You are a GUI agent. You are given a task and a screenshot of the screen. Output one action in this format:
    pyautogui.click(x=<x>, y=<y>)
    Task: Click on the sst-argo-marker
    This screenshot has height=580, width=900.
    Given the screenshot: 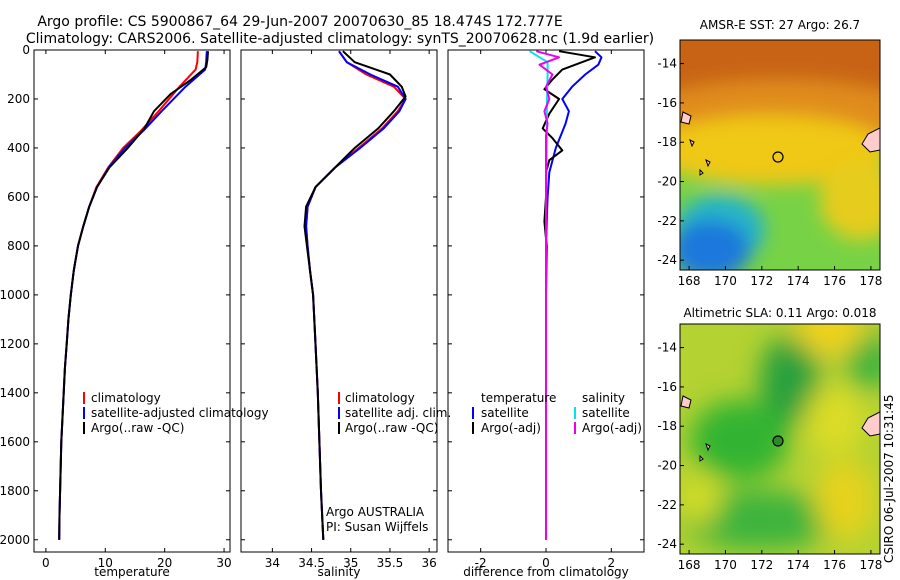 What is the action you would take?
    pyautogui.click(x=778, y=157)
    